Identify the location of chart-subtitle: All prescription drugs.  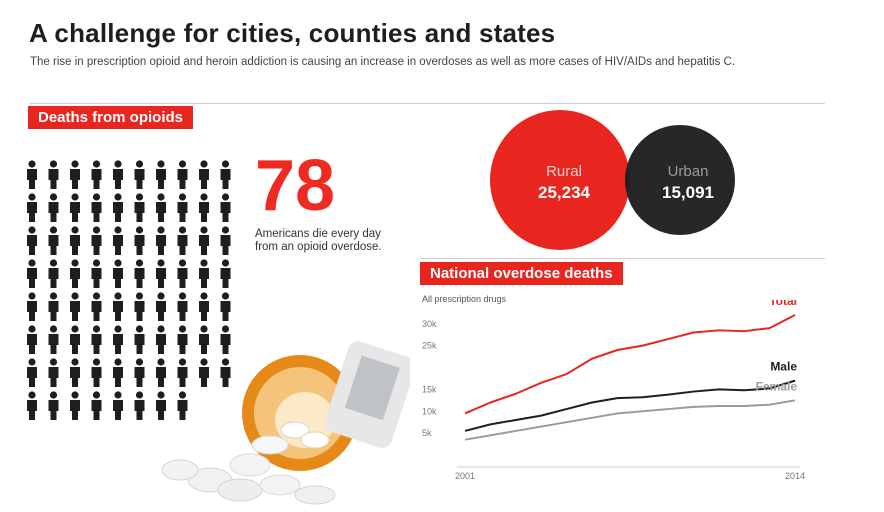
(464, 299).